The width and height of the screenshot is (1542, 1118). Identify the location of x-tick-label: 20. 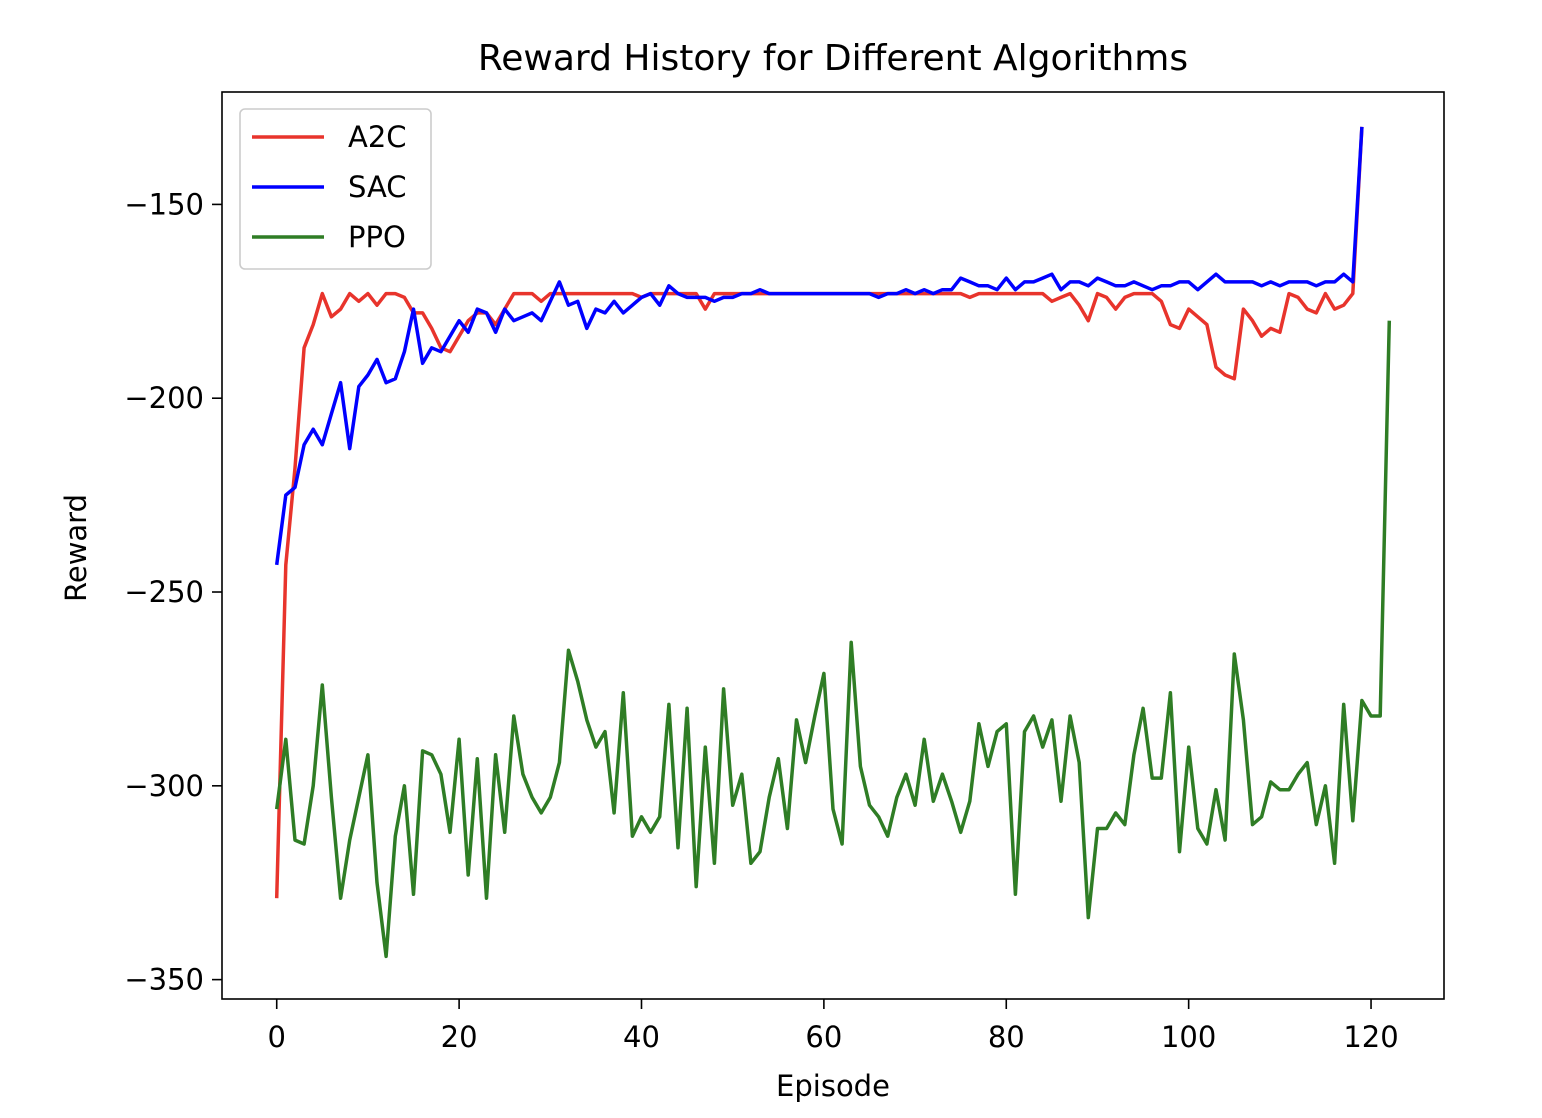
(459, 1037).